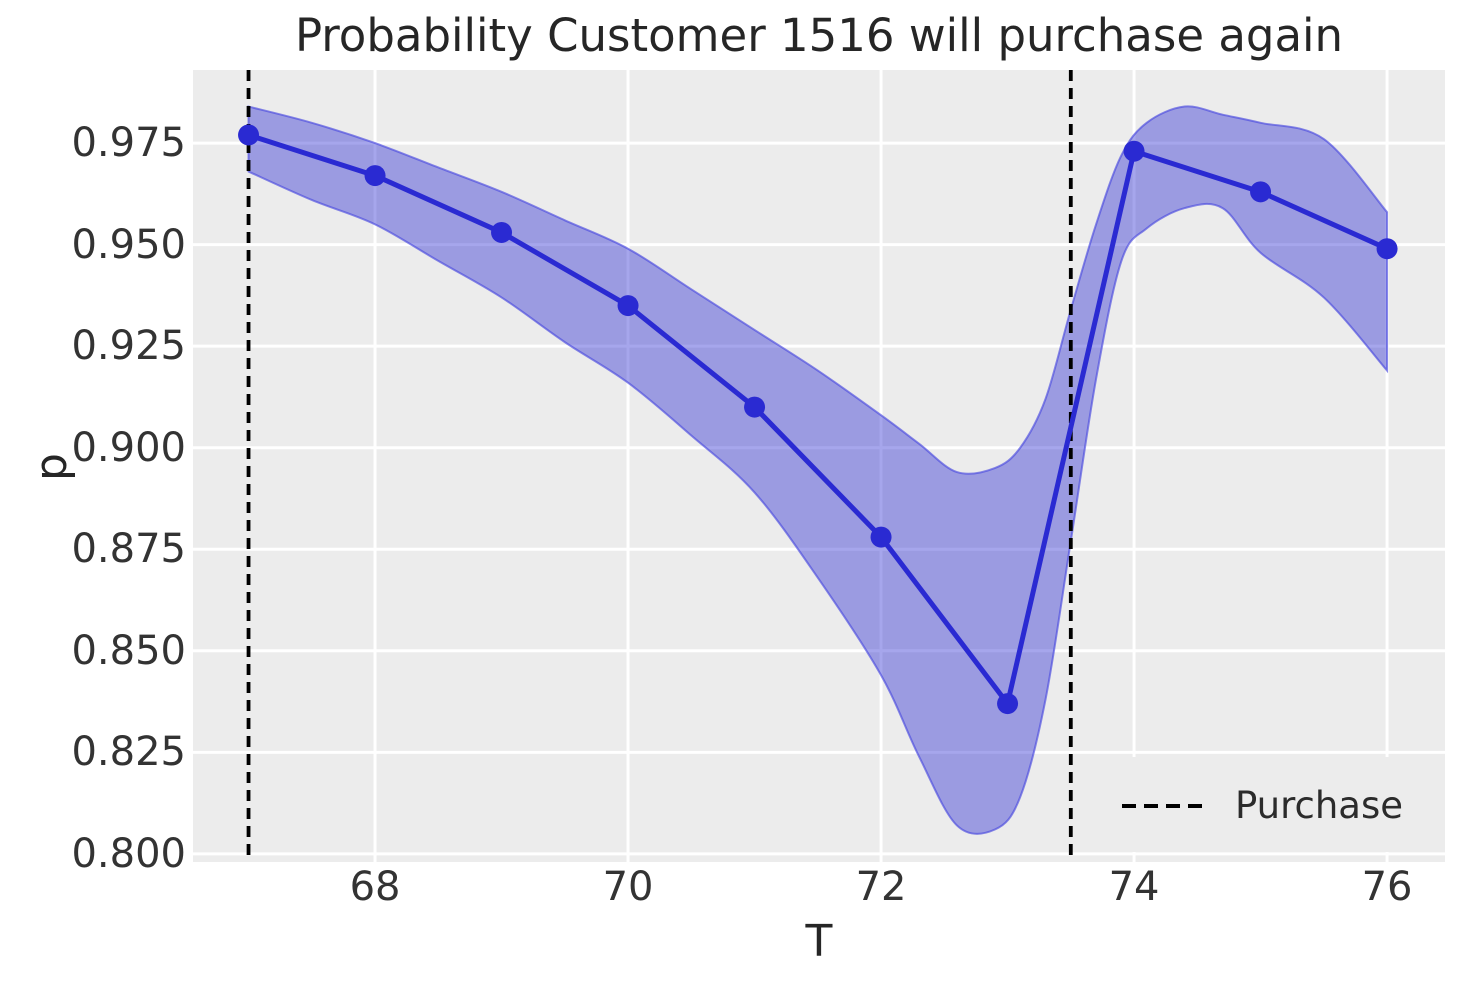 The image size is (1463, 983). I want to click on x-tick-label: 70, so click(628, 887).